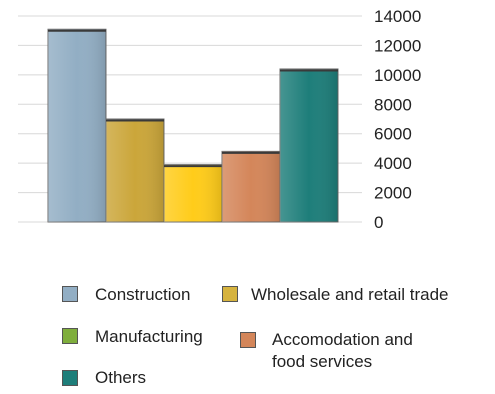 The height and width of the screenshot is (394, 495). Describe the element at coordinates (70, 336) in the screenshot. I see `legend-swatch-manufacturing` at that location.